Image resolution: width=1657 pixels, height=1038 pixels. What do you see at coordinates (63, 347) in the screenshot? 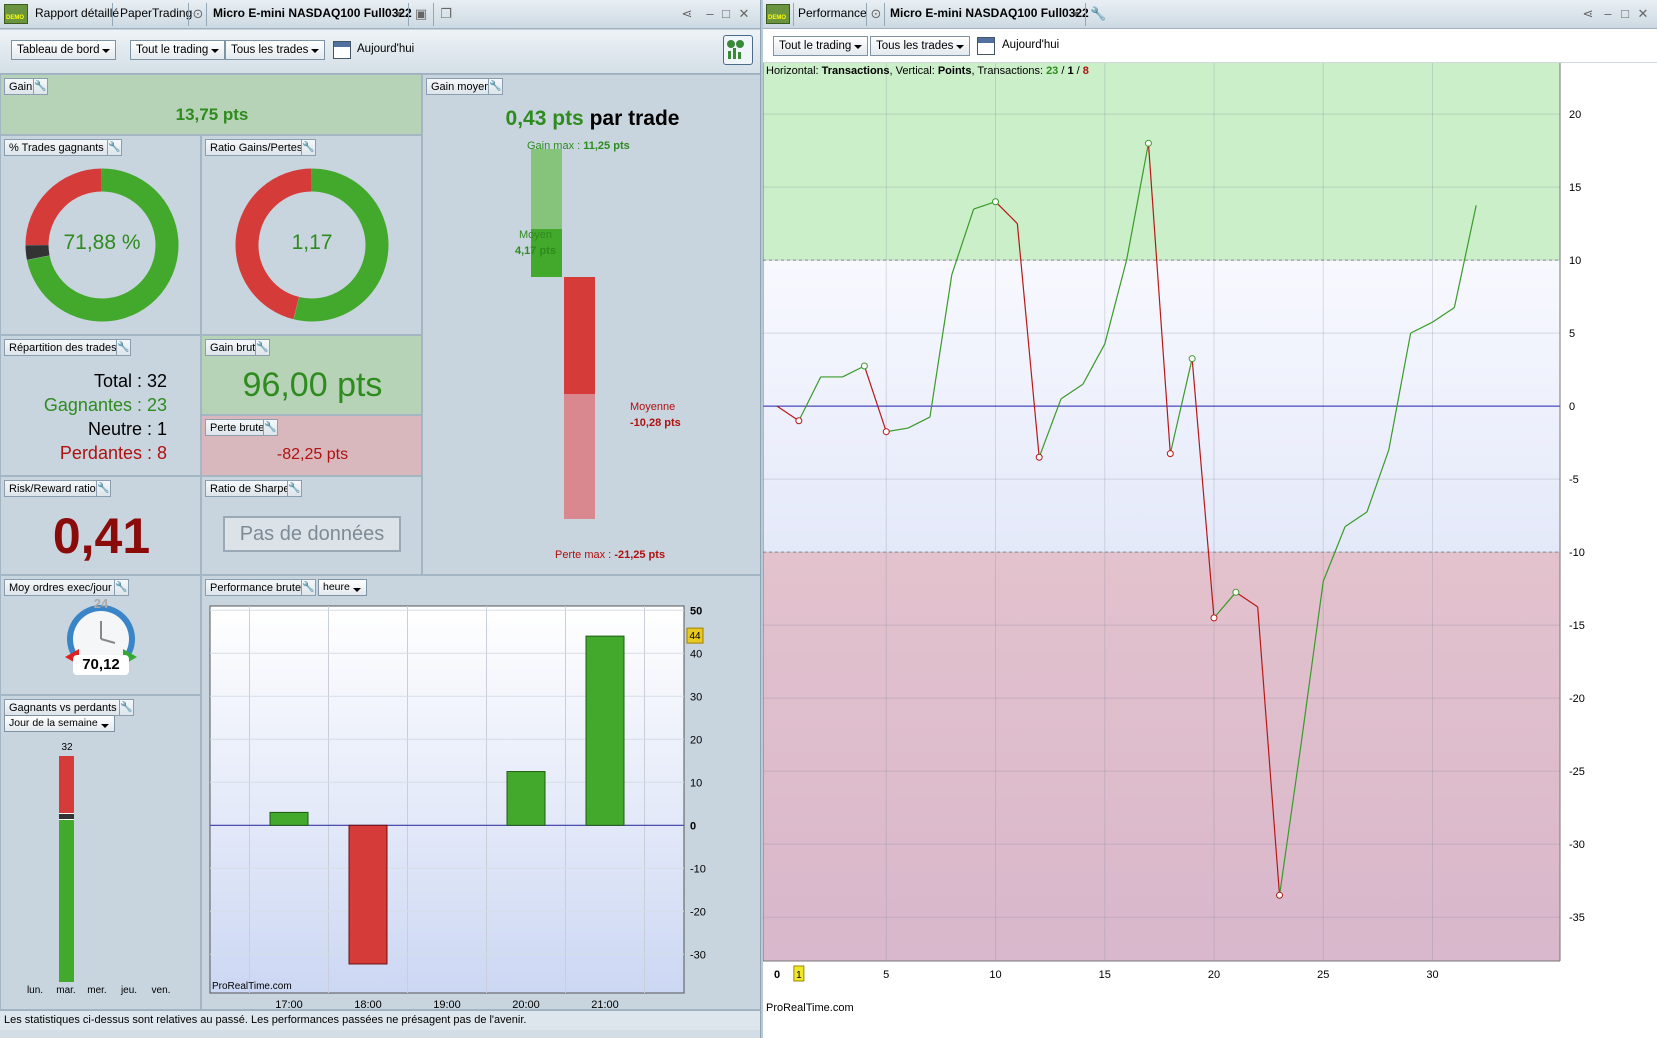
I see `panel-title: Répartition des trades` at bounding box center [63, 347].